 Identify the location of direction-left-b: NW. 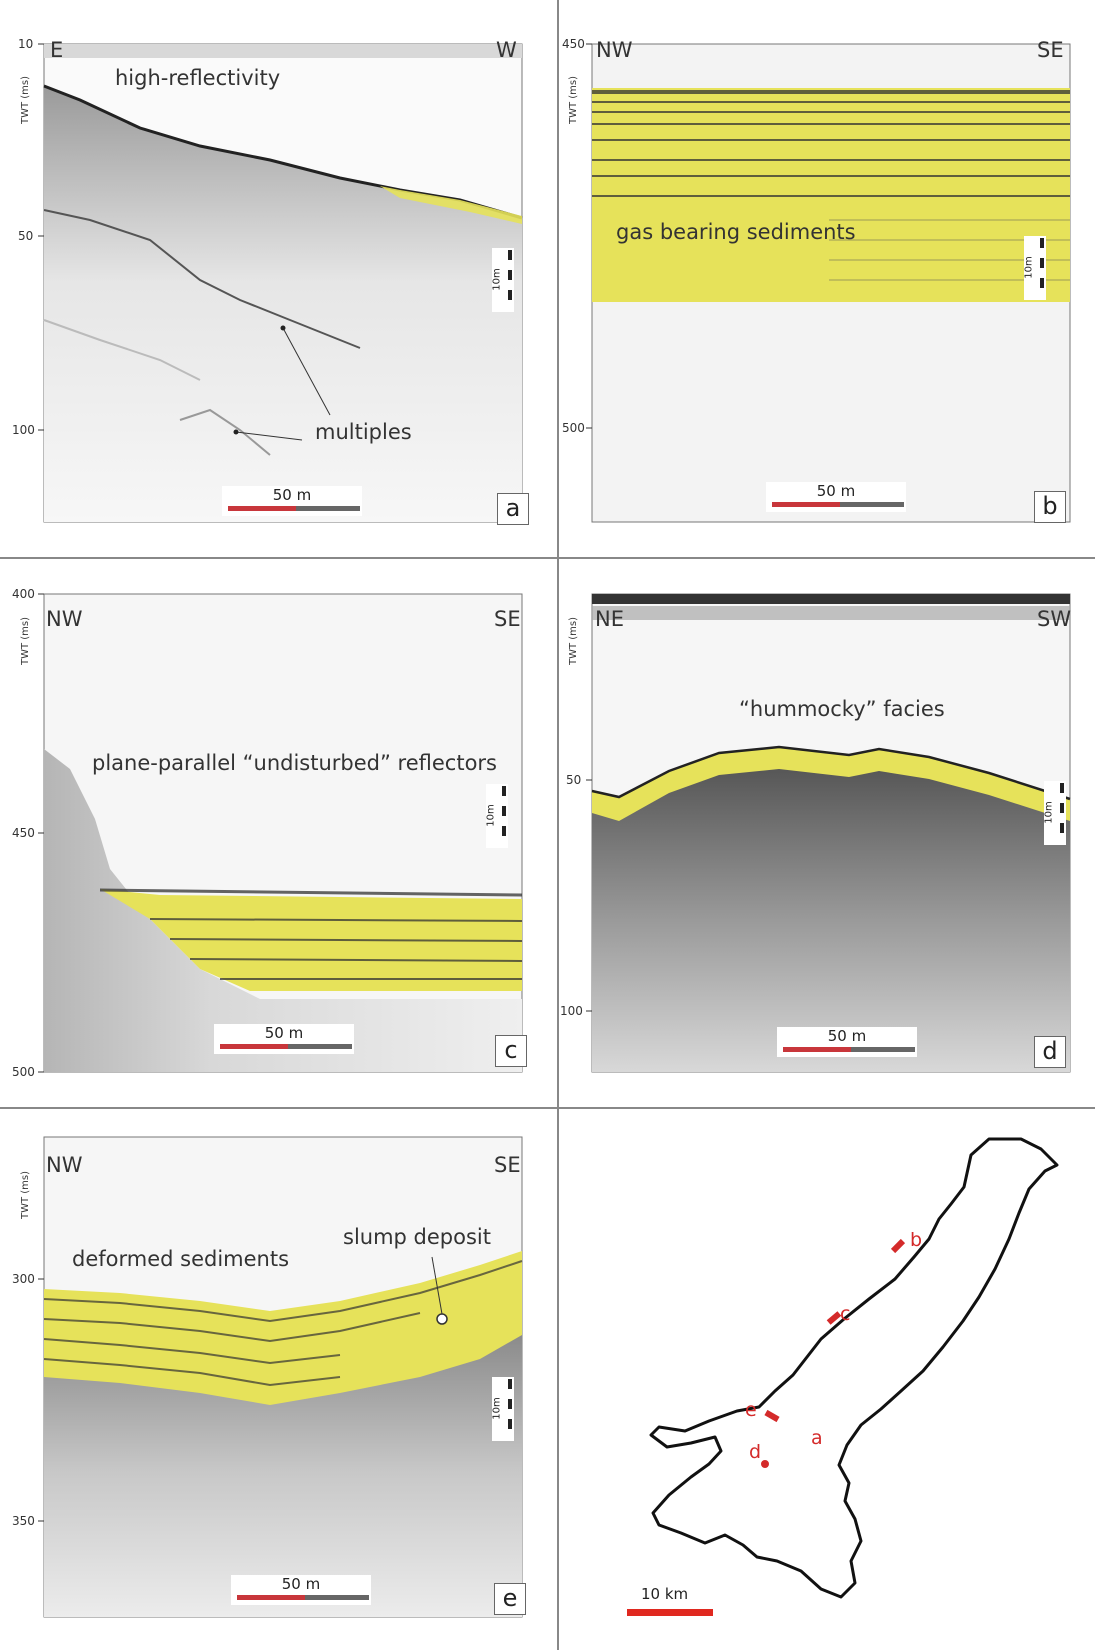
(614, 50).